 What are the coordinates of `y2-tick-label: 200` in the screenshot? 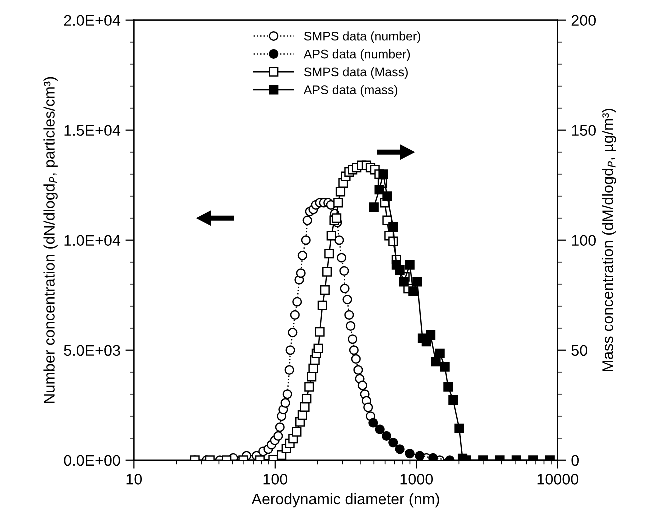 It's located at (584, 20).